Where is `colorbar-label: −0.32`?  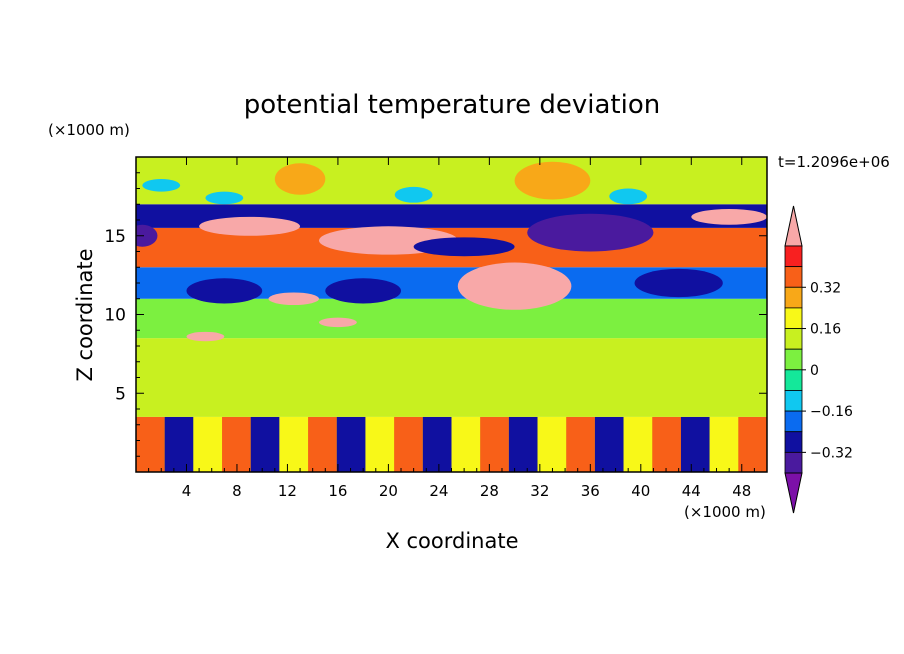 colorbar-label: −0.32 is located at coordinates (831, 453).